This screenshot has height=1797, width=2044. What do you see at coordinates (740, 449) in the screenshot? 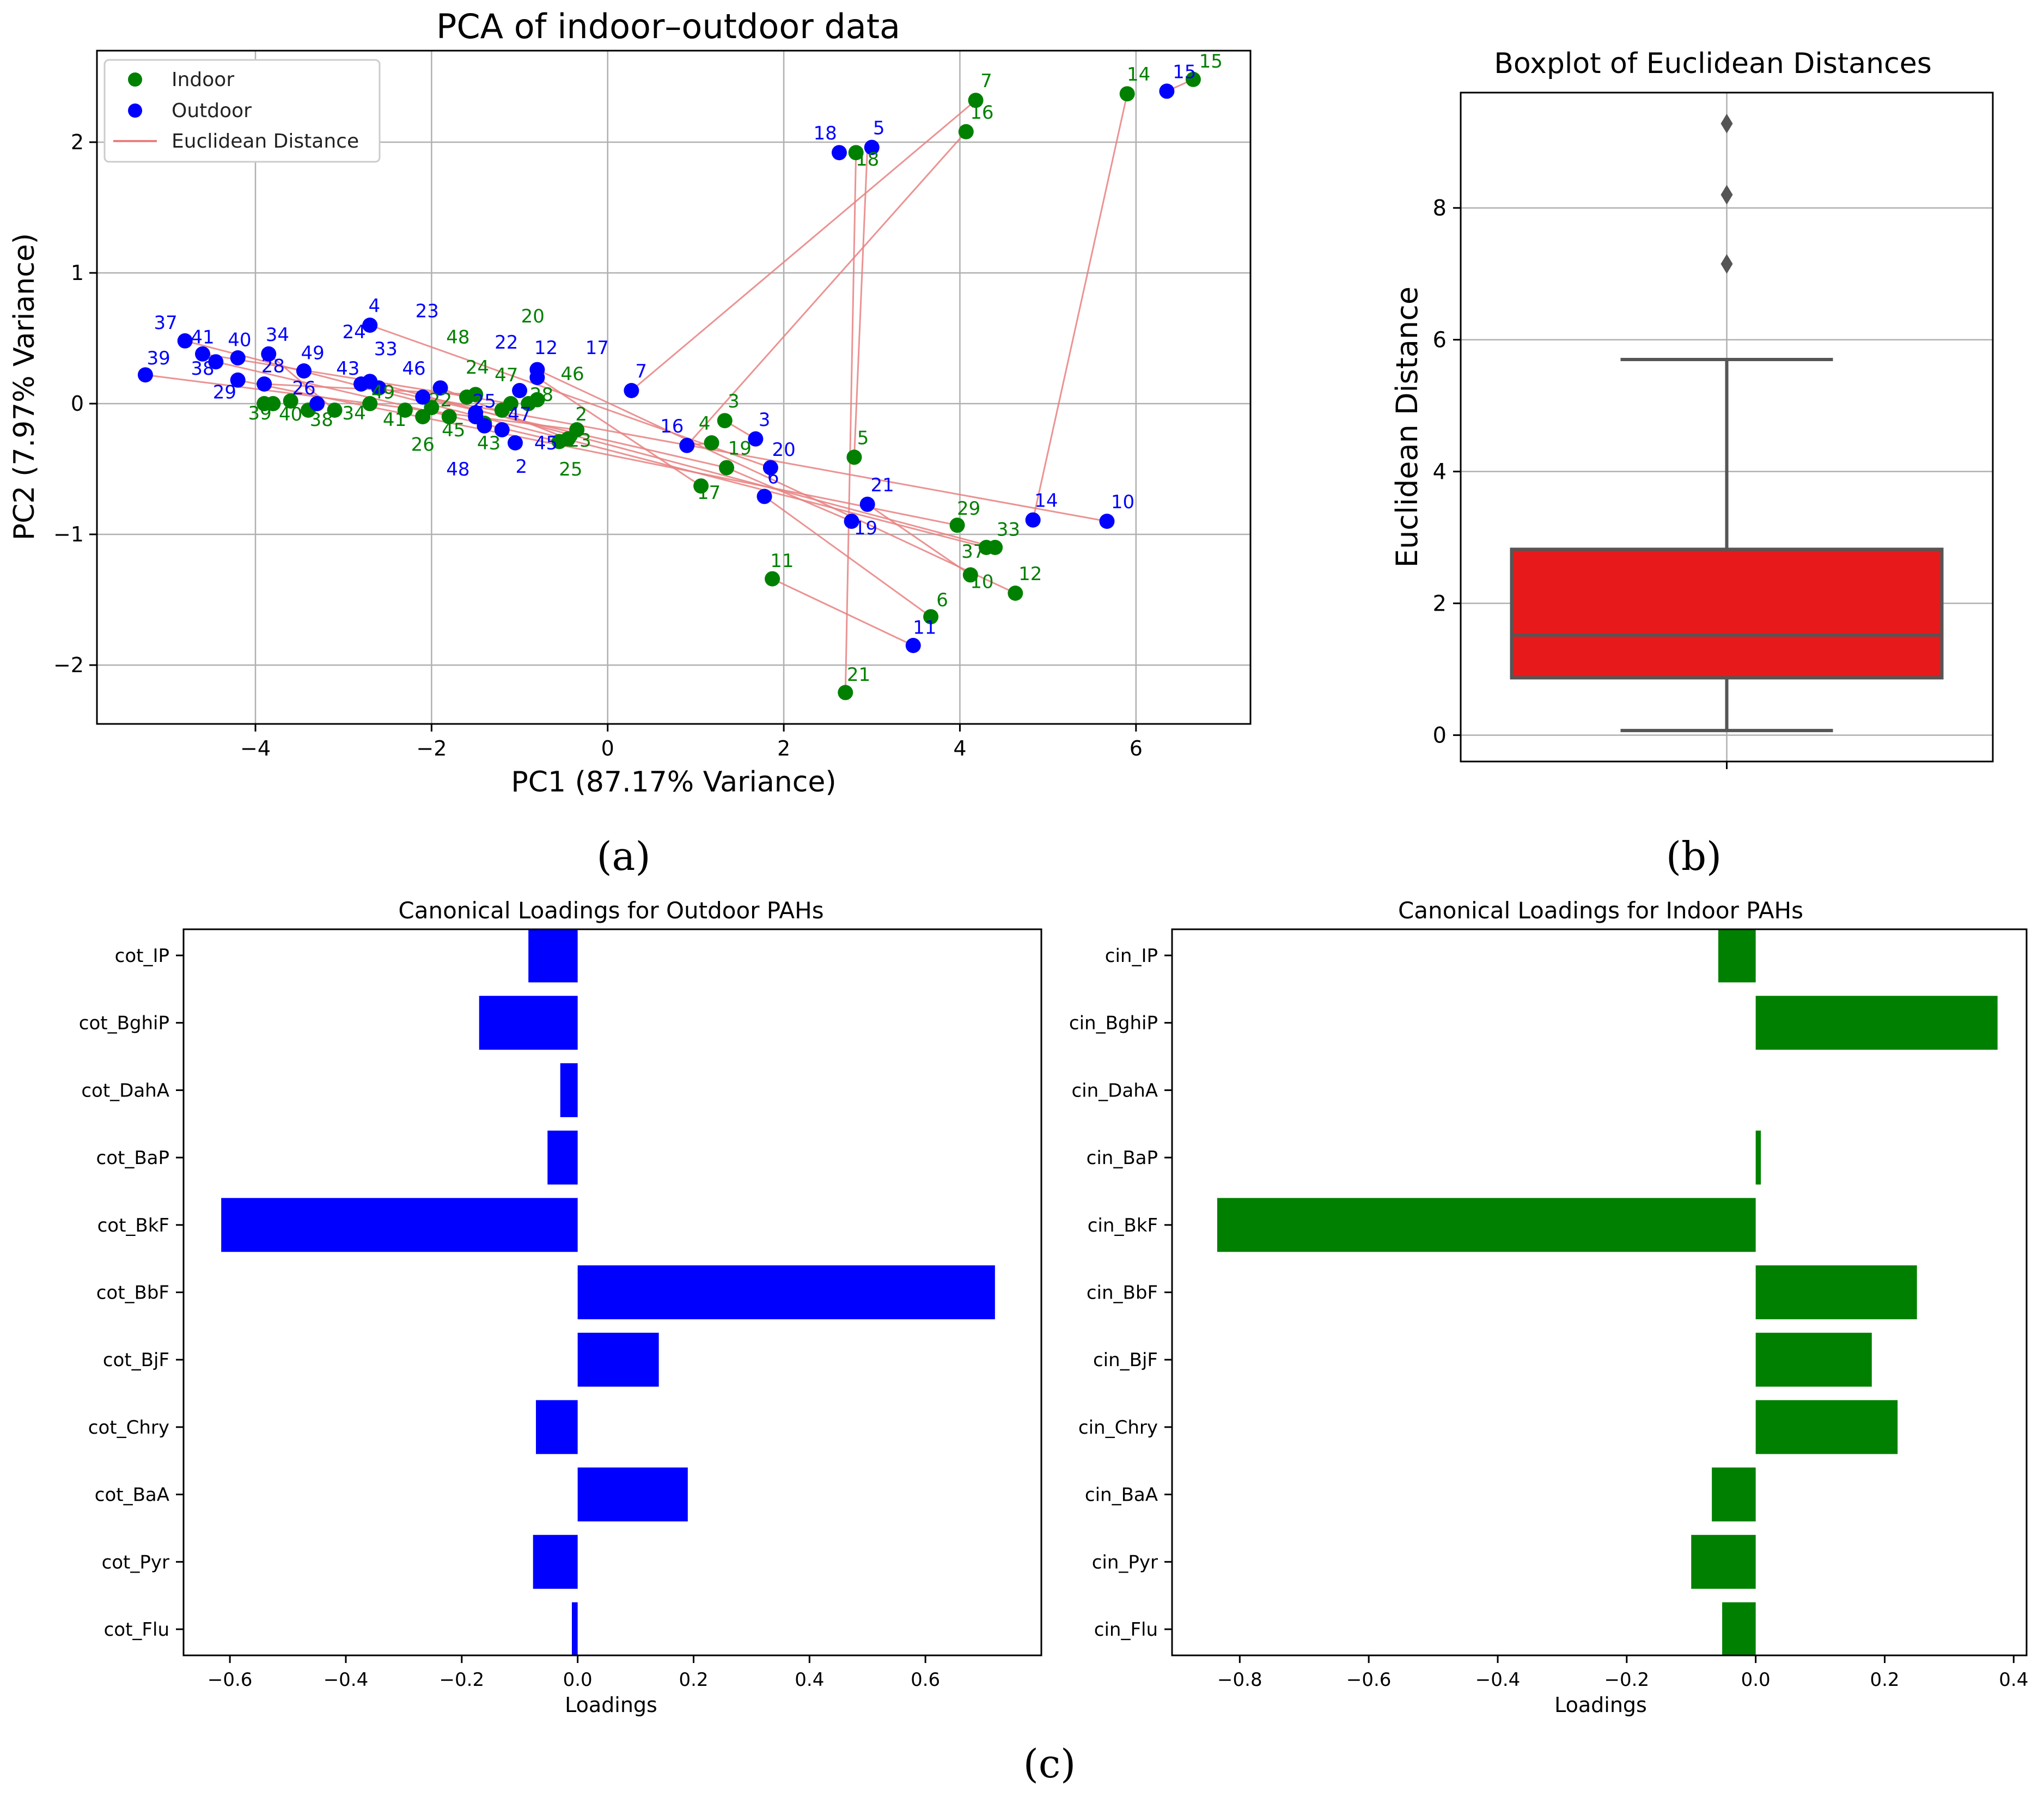
I see `indoor-point-label: 19` at bounding box center [740, 449].